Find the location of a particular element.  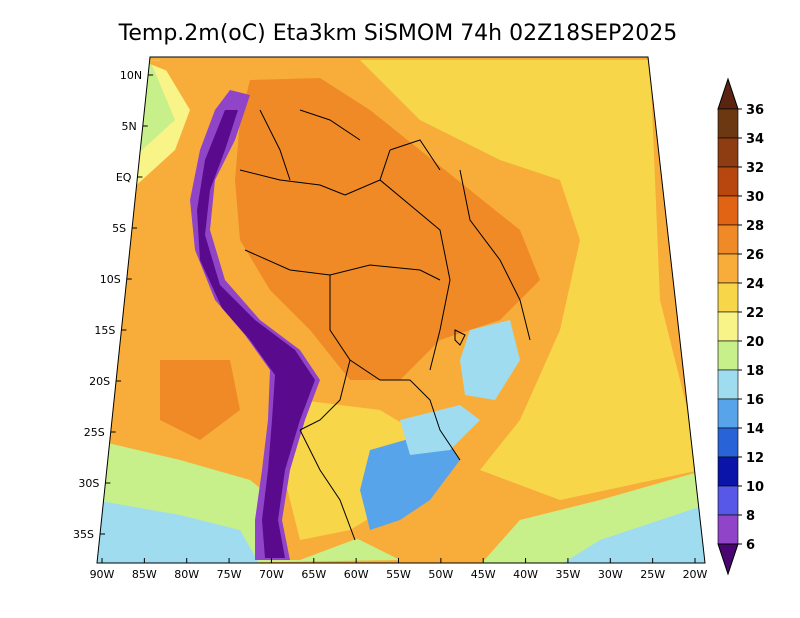

lat-label: 5N is located at coordinates (129, 126).